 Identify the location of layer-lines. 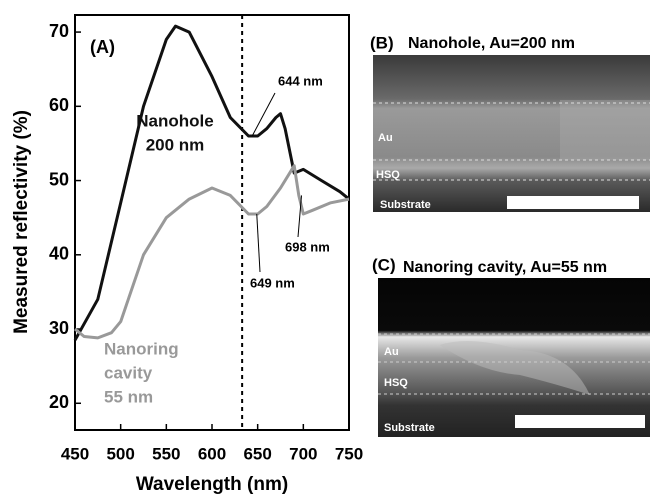
(511, 141).